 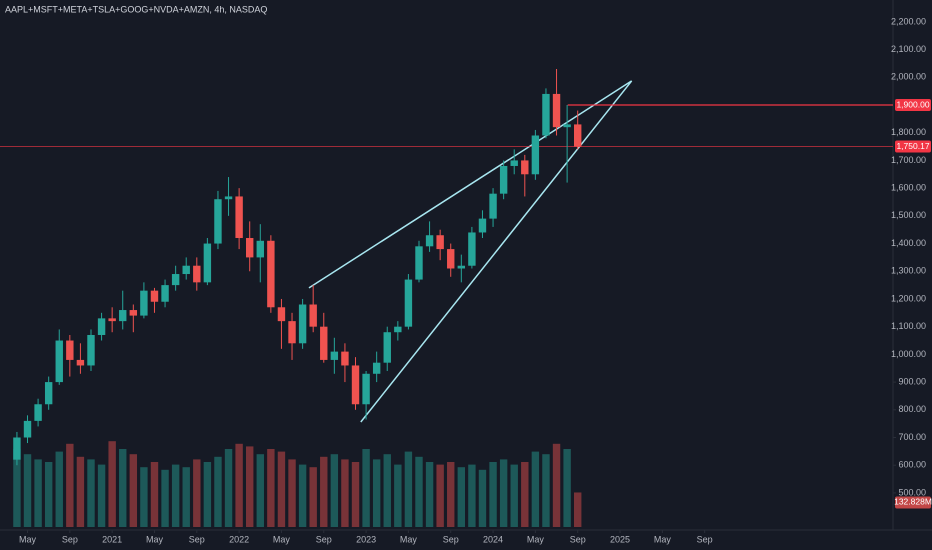 What do you see at coordinates (912, 146) in the screenshot?
I see `price-label: 1,750.17` at bounding box center [912, 146].